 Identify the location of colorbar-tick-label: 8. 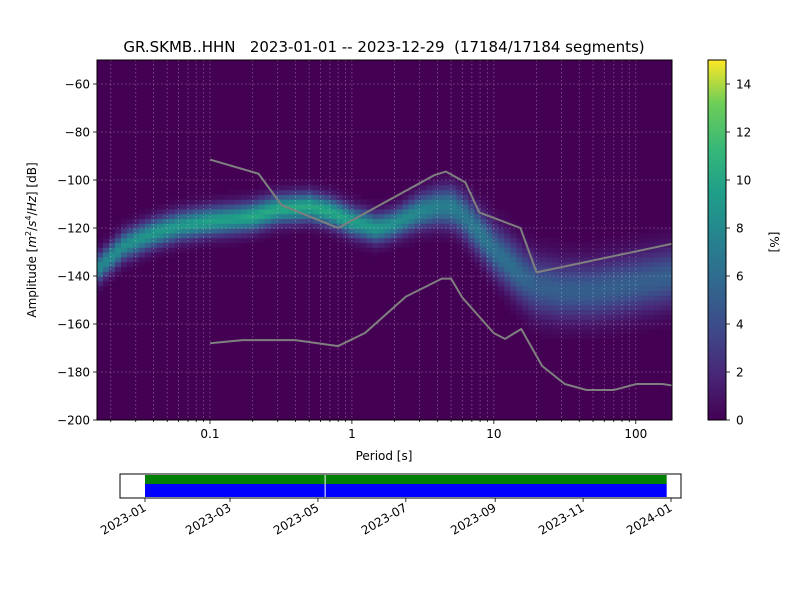
(740, 229).